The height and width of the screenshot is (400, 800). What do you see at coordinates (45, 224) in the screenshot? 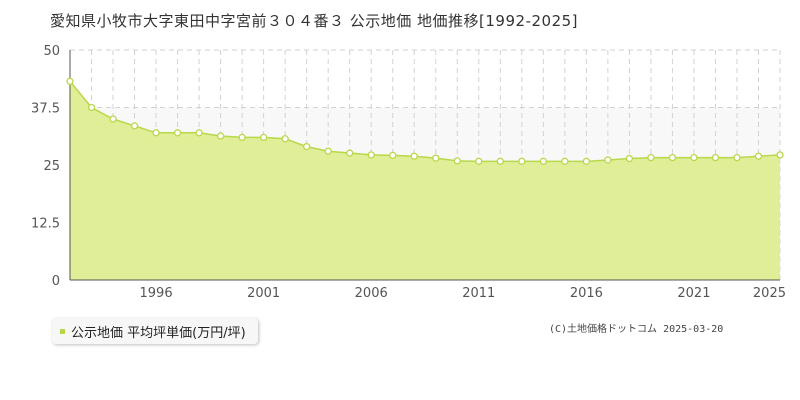
I see `y-tick-label: 12.5` at bounding box center [45, 224].